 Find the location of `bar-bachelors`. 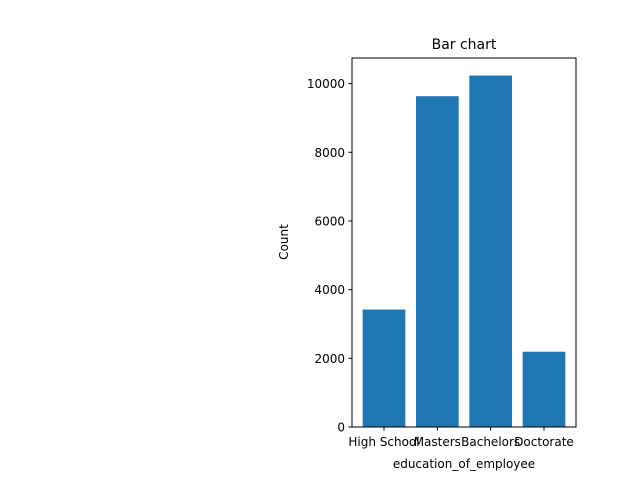

bar-bachelors is located at coordinates (490, 251).